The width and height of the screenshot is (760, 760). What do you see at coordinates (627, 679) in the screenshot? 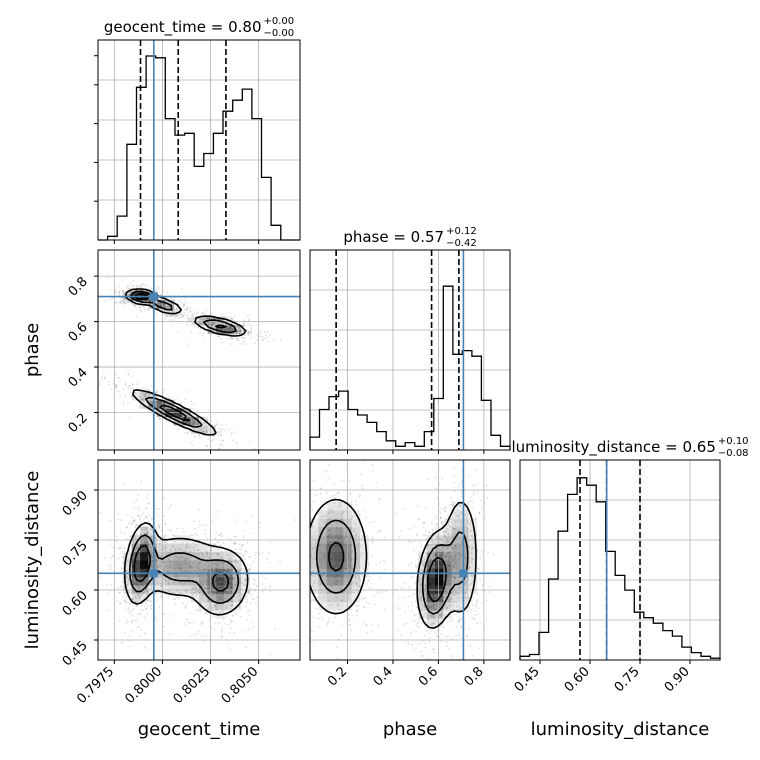
I see `x-tick-label: 0.75` at bounding box center [627, 679].